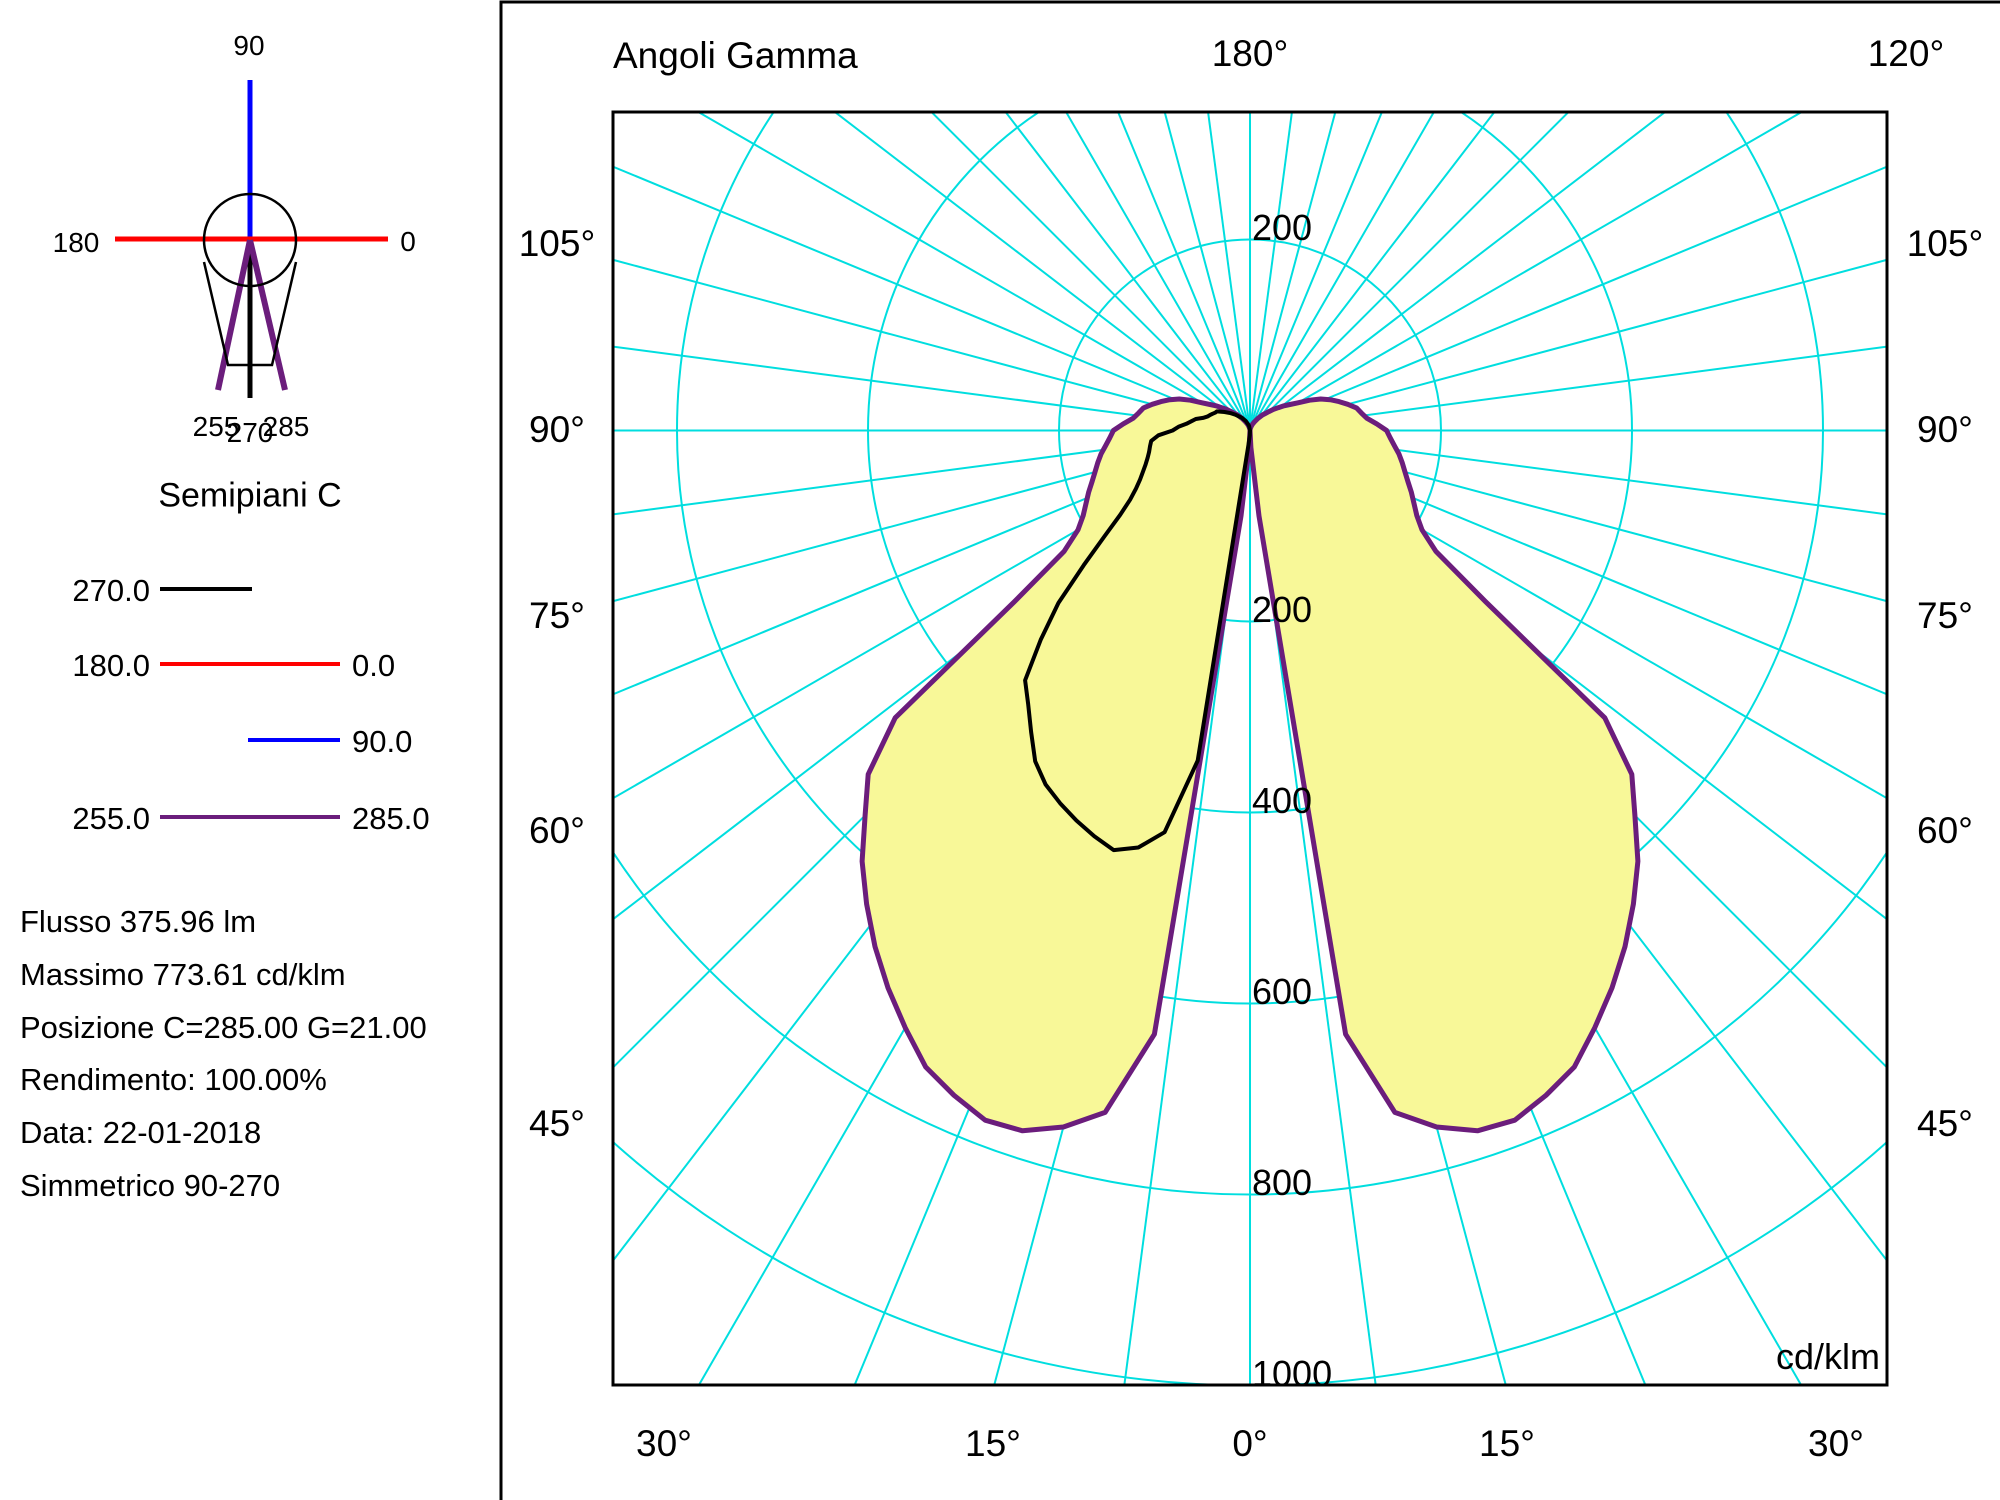 The width and height of the screenshot is (2000, 1500). I want to click on legend-left-label-3: 255.0, so click(111, 818).